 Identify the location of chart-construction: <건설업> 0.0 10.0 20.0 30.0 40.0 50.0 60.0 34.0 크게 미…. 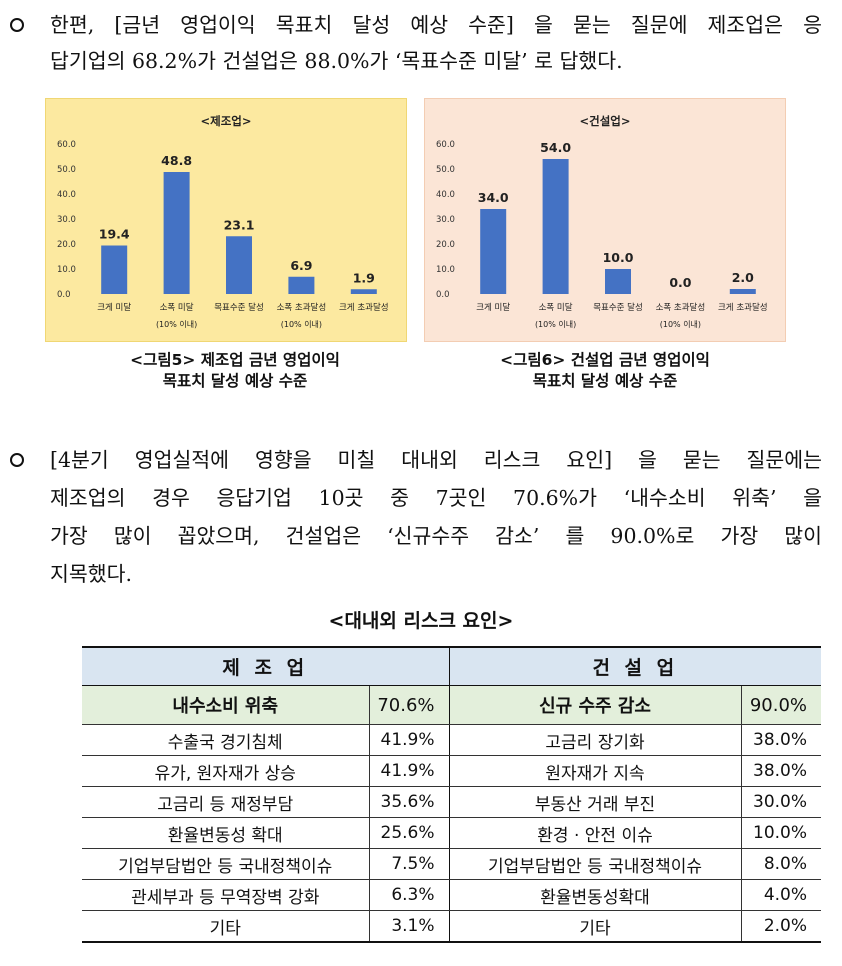
(605, 220).